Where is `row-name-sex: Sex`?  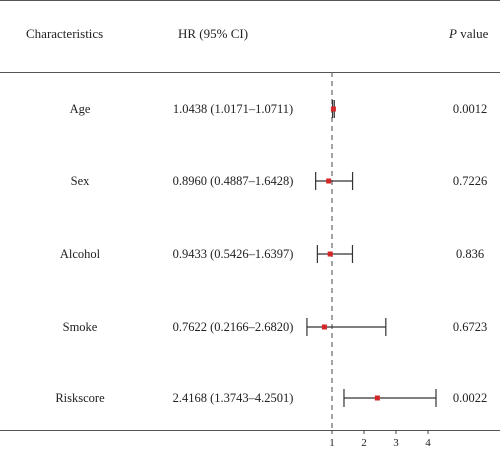 row-name-sex: Sex is located at coordinates (80, 181).